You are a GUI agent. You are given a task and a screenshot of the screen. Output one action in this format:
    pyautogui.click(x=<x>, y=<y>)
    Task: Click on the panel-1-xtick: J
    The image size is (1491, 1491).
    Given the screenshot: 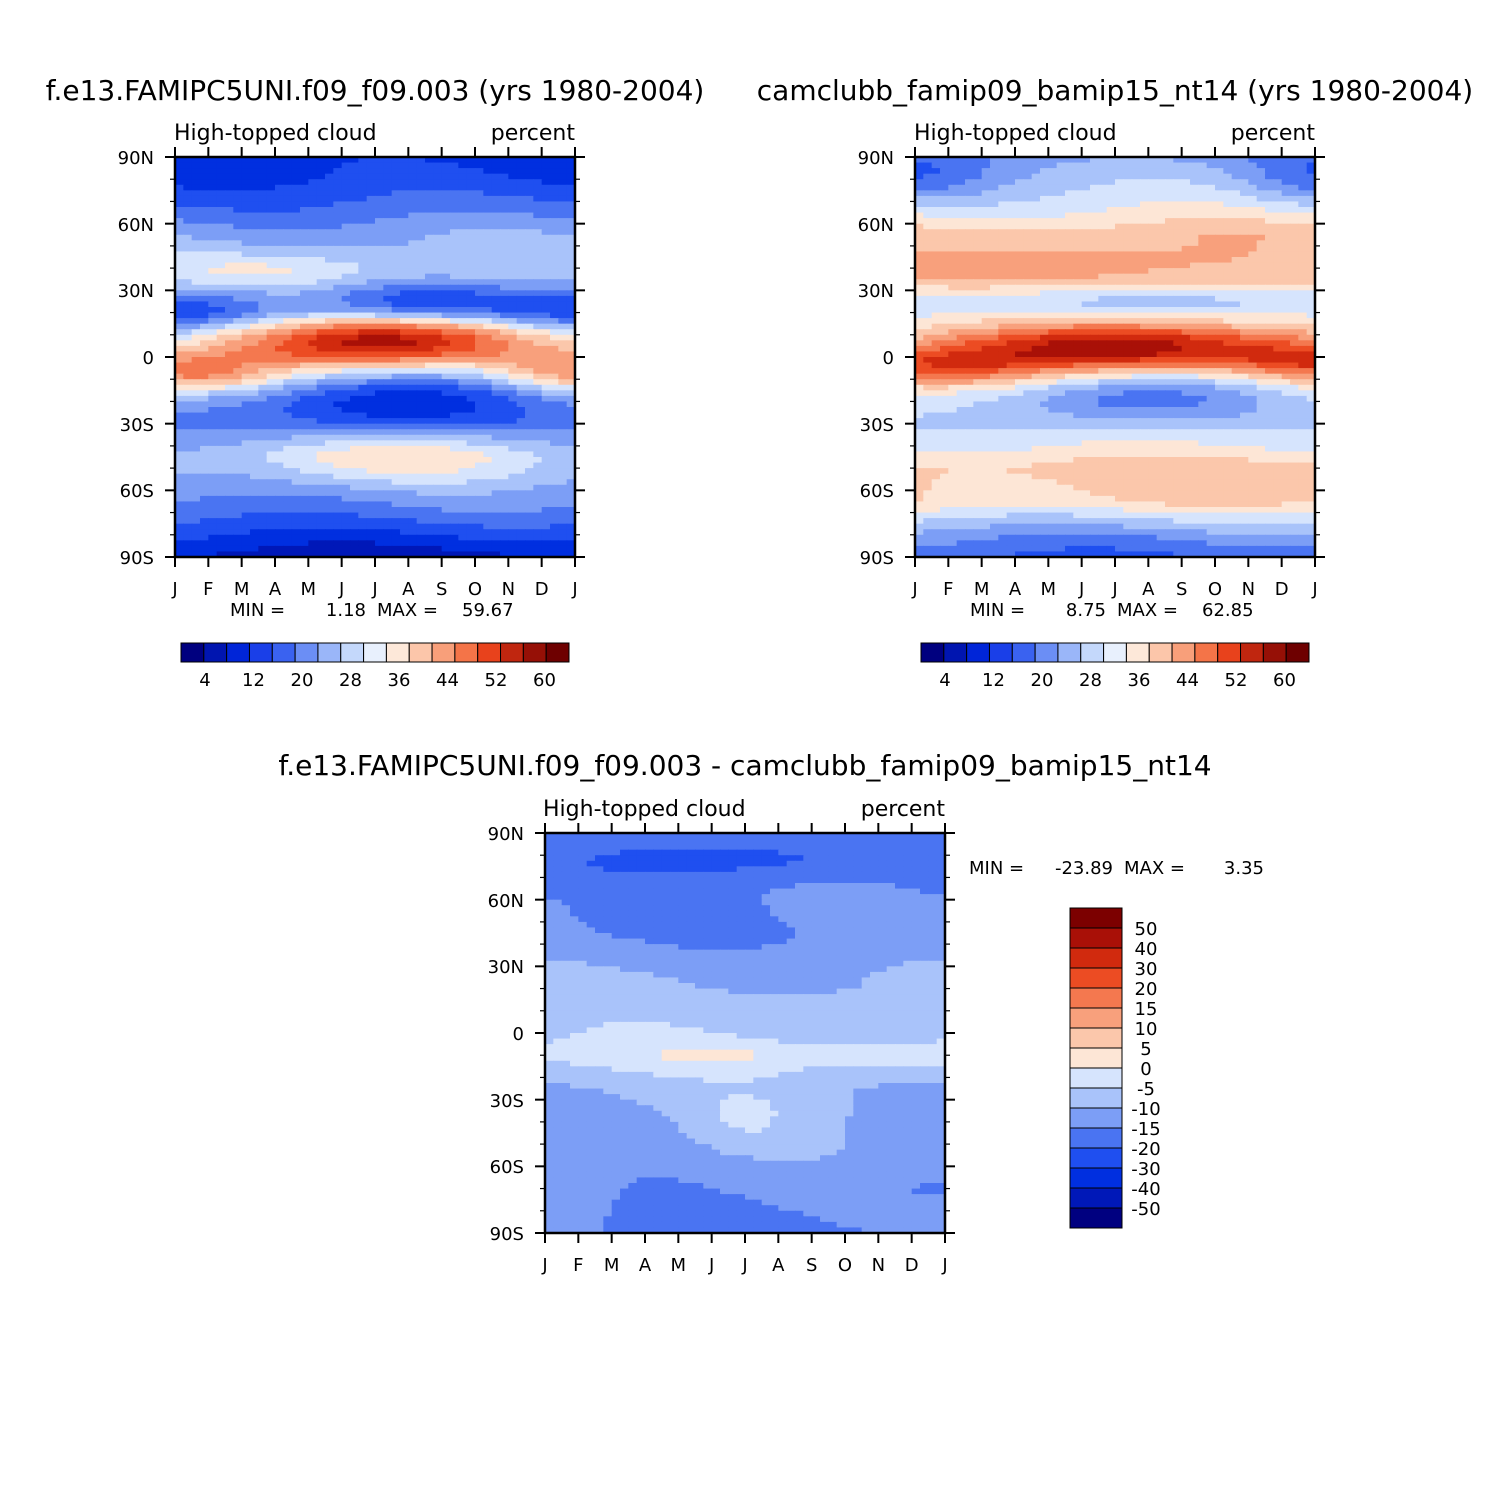 What is the action you would take?
    pyautogui.click(x=574, y=589)
    